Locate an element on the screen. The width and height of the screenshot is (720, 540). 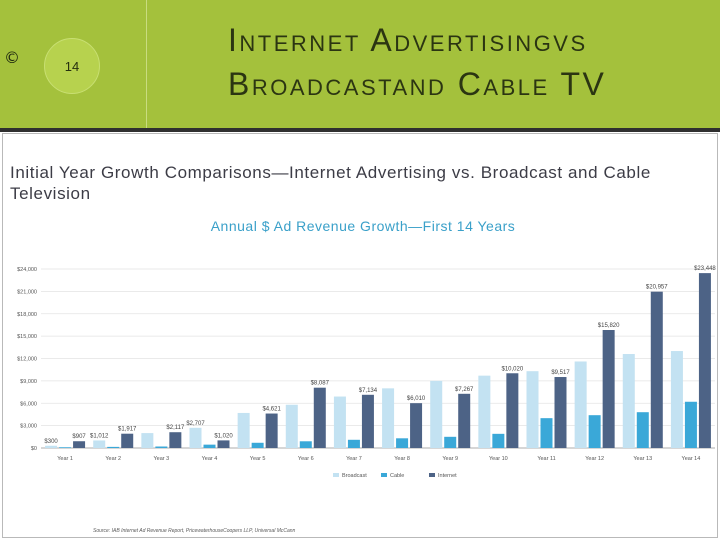
data-label: $1,012 is located at coordinates (99, 436).